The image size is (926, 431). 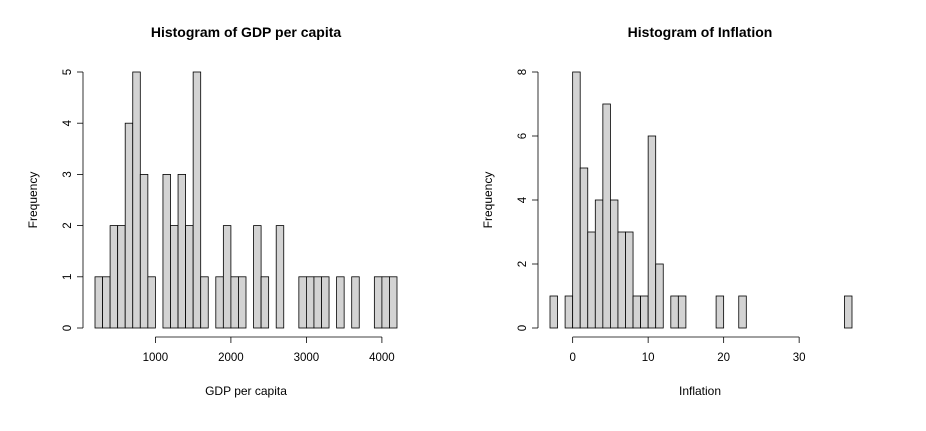 What do you see at coordinates (523, 136) in the screenshot?
I see `y-tick-label: 6` at bounding box center [523, 136].